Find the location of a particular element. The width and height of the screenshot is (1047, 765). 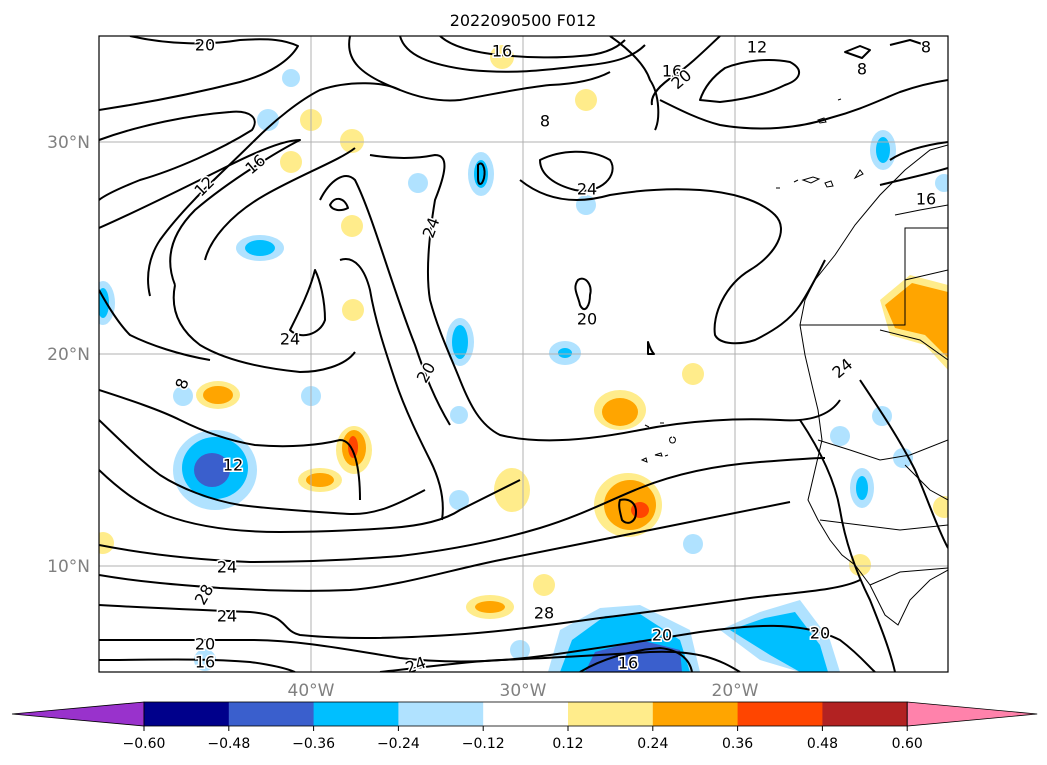

y-tick-label: 30°N is located at coordinates (68, 143).